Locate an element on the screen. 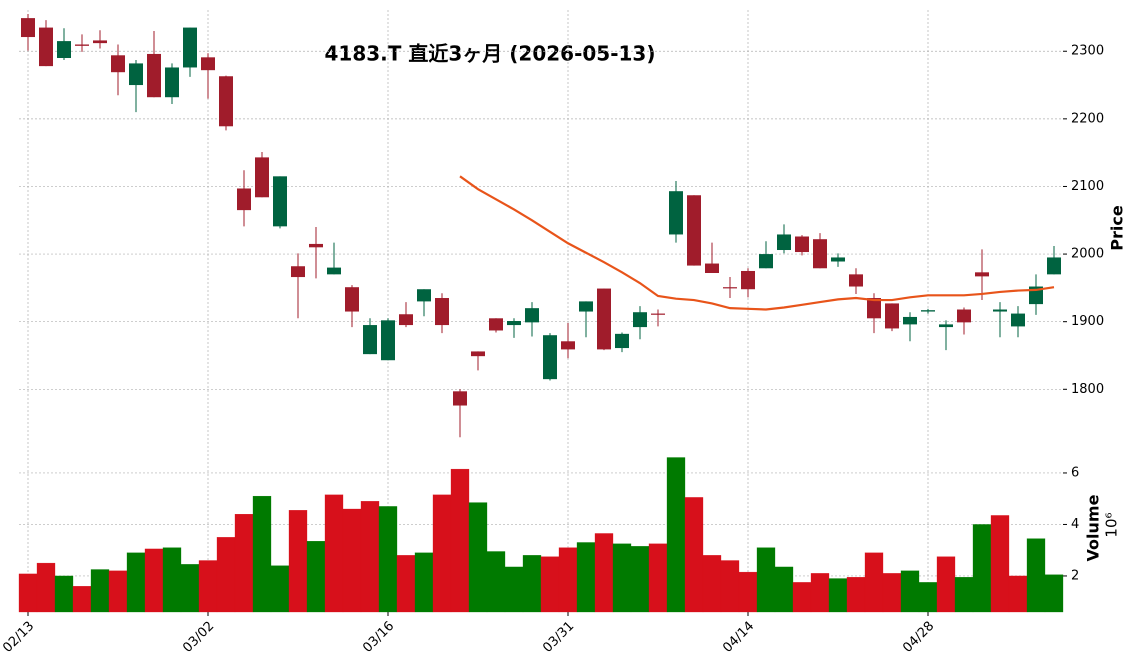 The height and width of the screenshot is (670, 1136). x-tick-label: 03/02 is located at coordinates (198, 637).